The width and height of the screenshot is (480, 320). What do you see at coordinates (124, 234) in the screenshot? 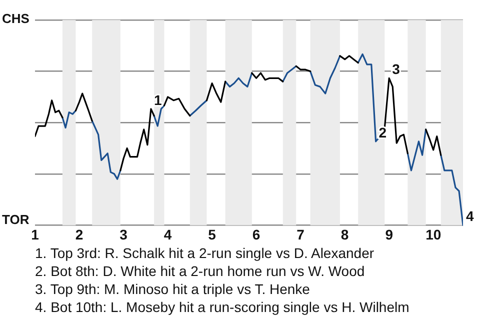
I see `x-tick-label: 3` at bounding box center [124, 234].